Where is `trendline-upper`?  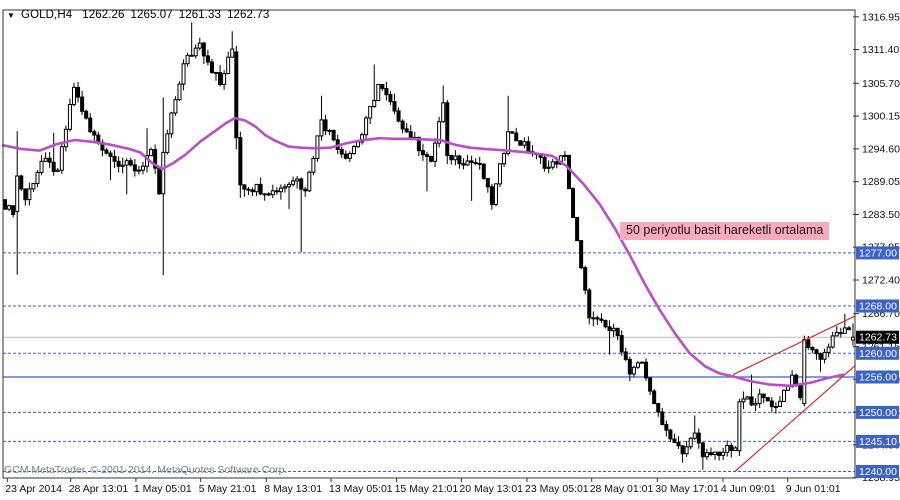
trendline-upper is located at coordinates (794, 345).